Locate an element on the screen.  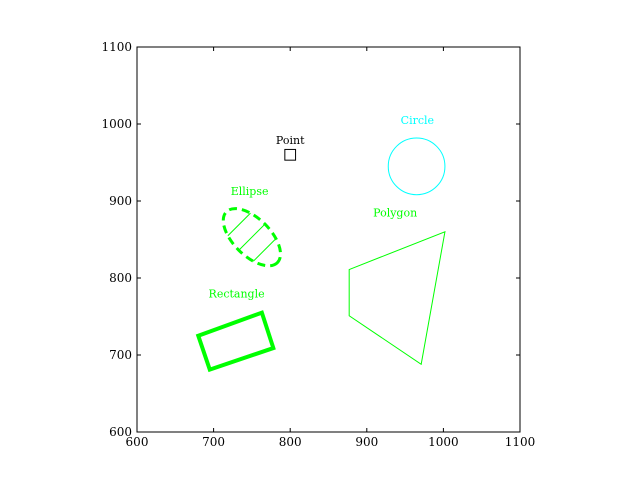
shape-labels: Point Circle Ellipse Polygon Rectangle is located at coordinates (322, 207).